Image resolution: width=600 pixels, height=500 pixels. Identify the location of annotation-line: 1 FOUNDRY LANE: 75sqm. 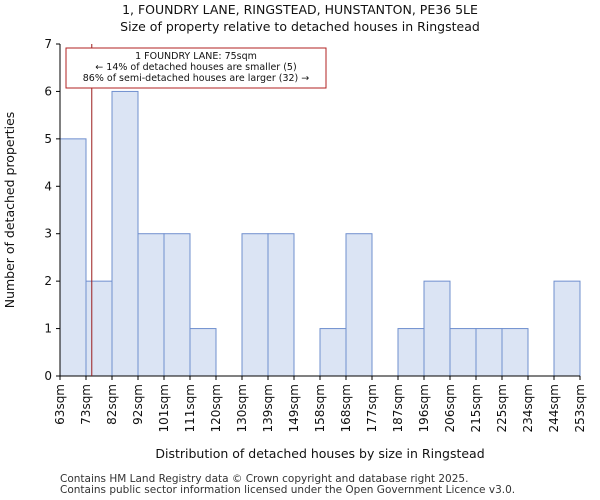
(196, 56).